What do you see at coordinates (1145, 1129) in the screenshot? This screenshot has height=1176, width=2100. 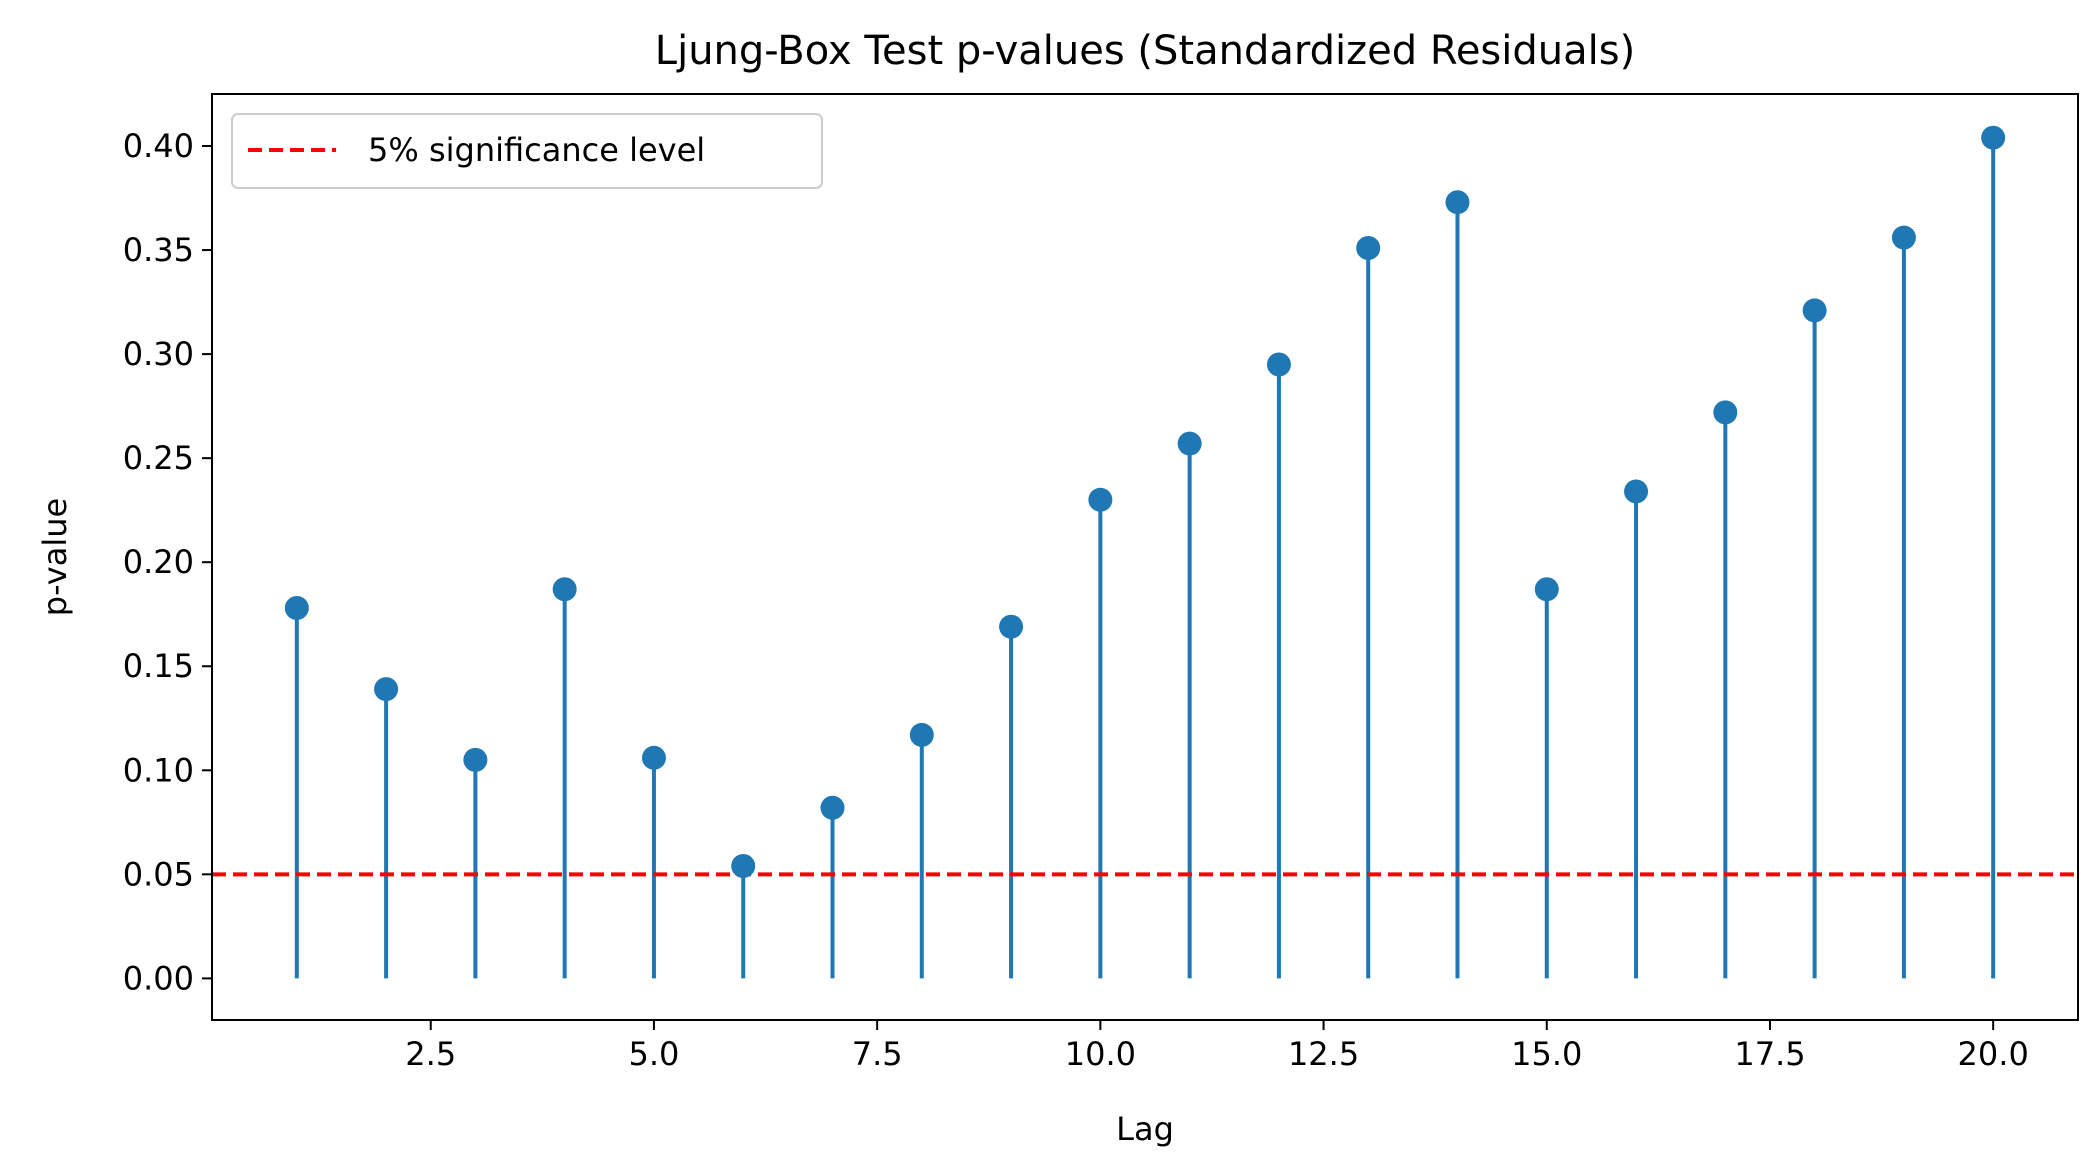 I see `x-axis-label: Lag` at bounding box center [1145, 1129].